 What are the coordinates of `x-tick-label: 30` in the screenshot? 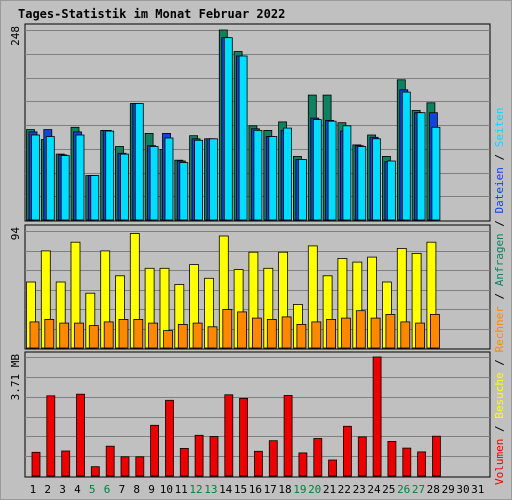 It's located at (462, 489).